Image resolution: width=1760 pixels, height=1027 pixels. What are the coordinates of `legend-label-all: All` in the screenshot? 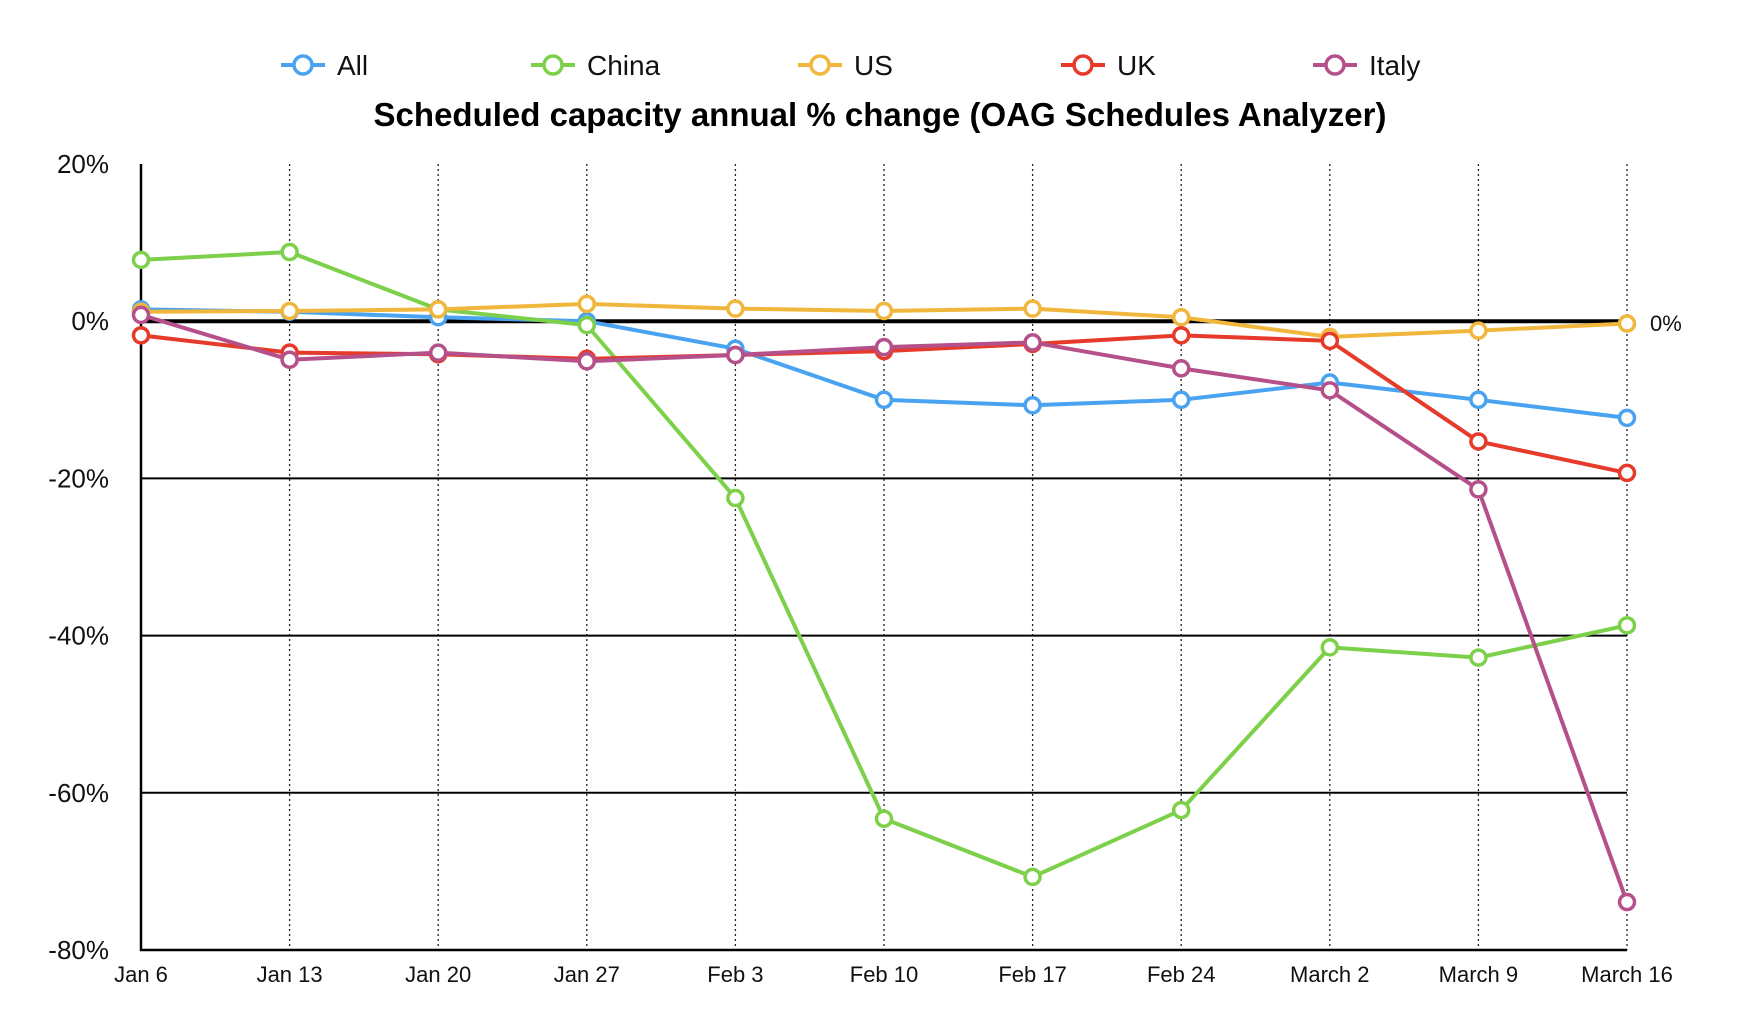 It's located at (352, 65).